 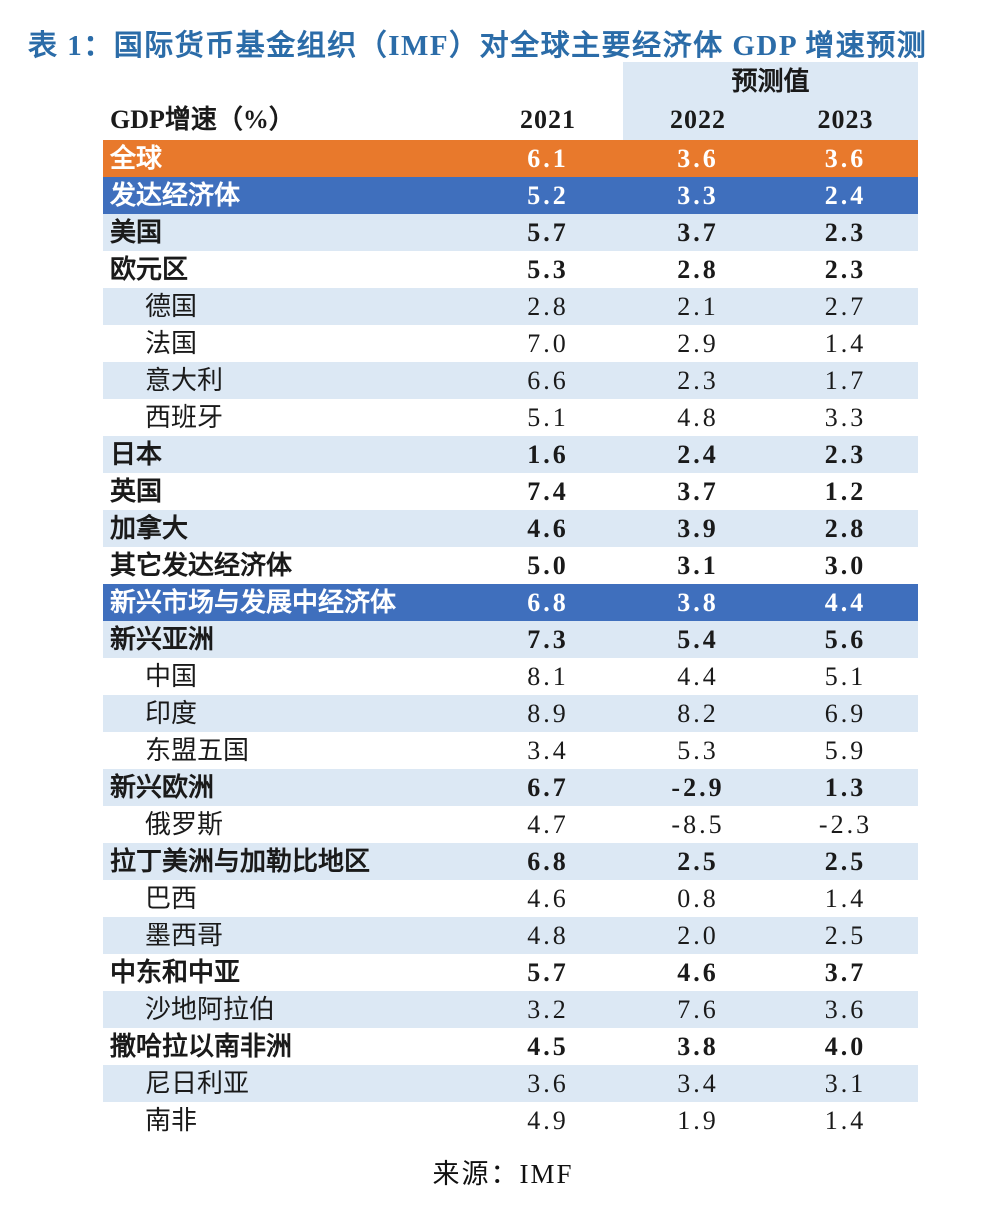 I want to click on table-row: 墨西哥 4.8 2.0 2.5, so click(x=510, y=935).